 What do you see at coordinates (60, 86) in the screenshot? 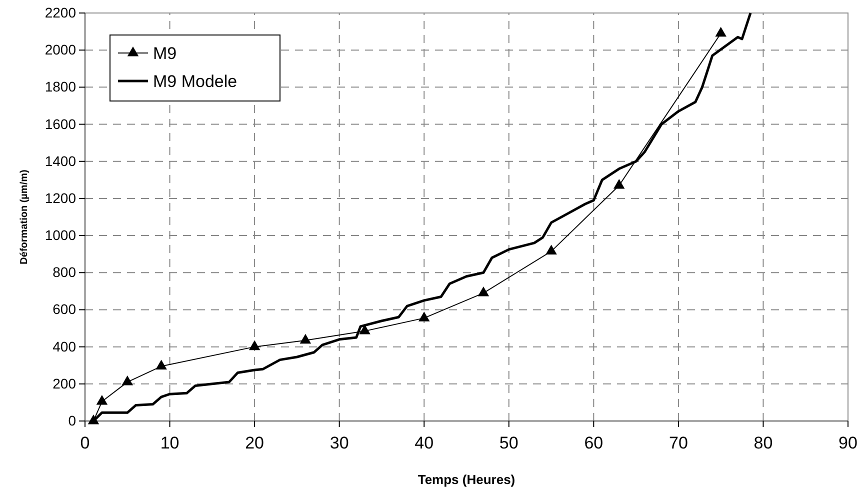
I see `y-tick-label: 1800` at bounding box center [60, 86].